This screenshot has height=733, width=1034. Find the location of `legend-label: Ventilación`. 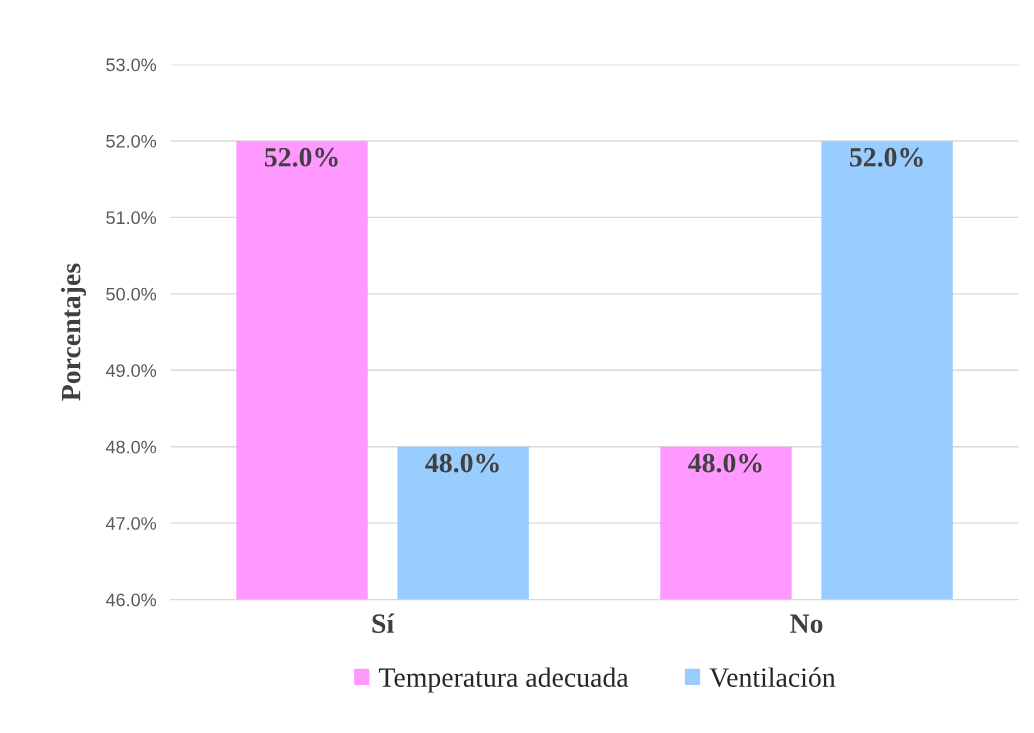

legend-label: Ventilación is located at coordinates (772, 677).